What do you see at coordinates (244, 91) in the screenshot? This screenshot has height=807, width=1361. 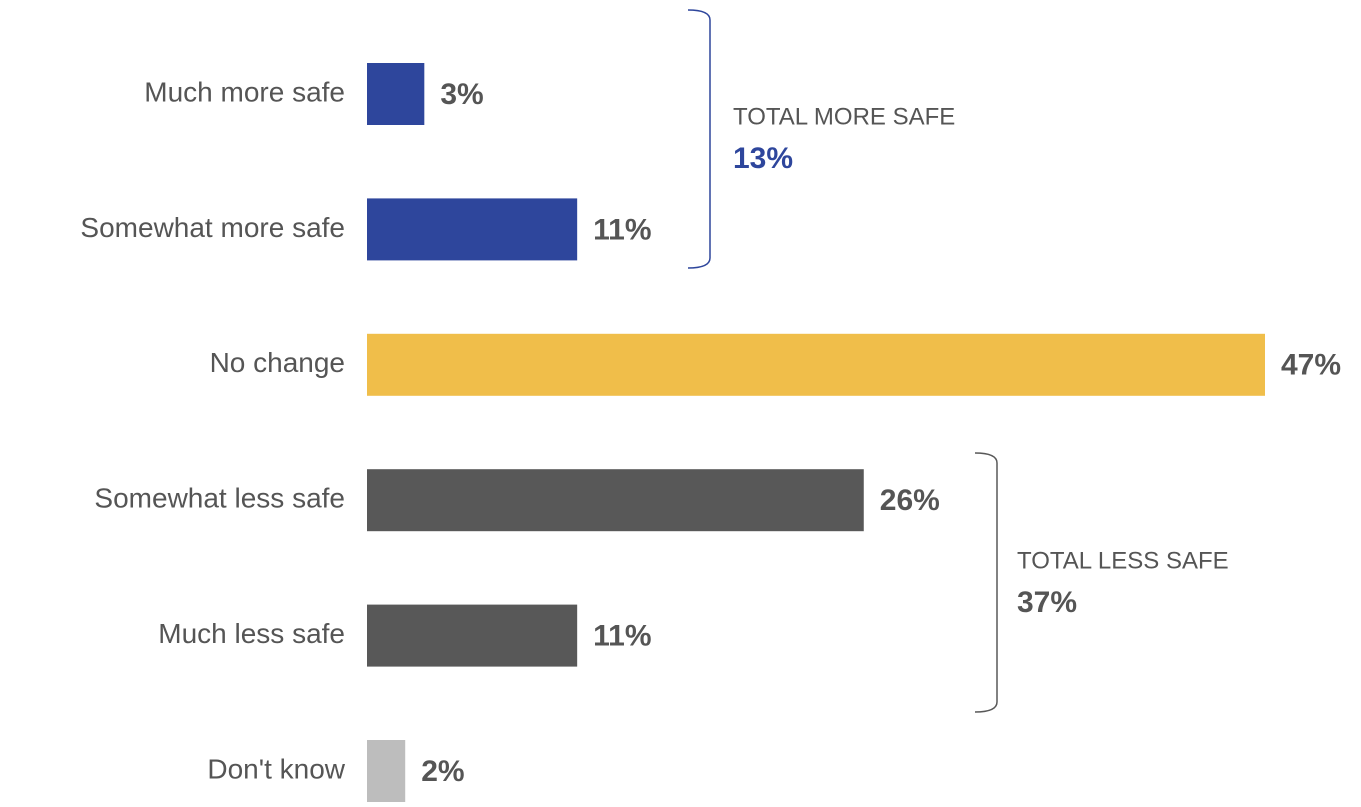 I see `category-label: Much more safe` at bounding box center [244, 91].